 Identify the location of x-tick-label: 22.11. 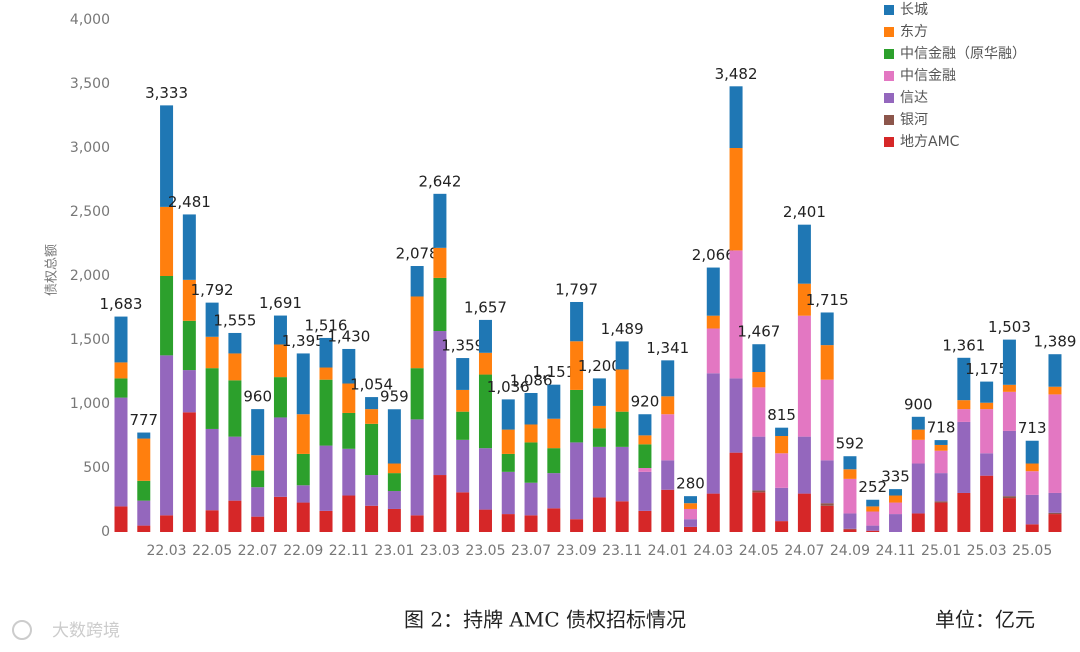
(349, 551).